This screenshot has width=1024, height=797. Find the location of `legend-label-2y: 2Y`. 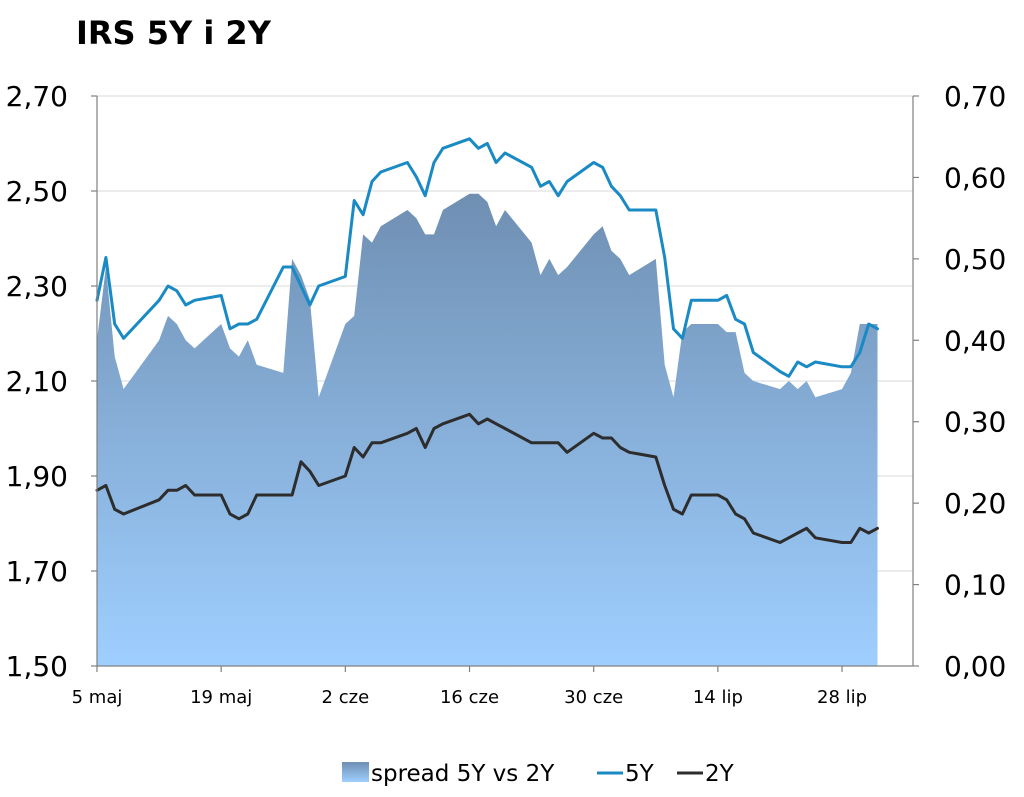

legend-label-2y: 2Y is located at coordinates (720, 774).